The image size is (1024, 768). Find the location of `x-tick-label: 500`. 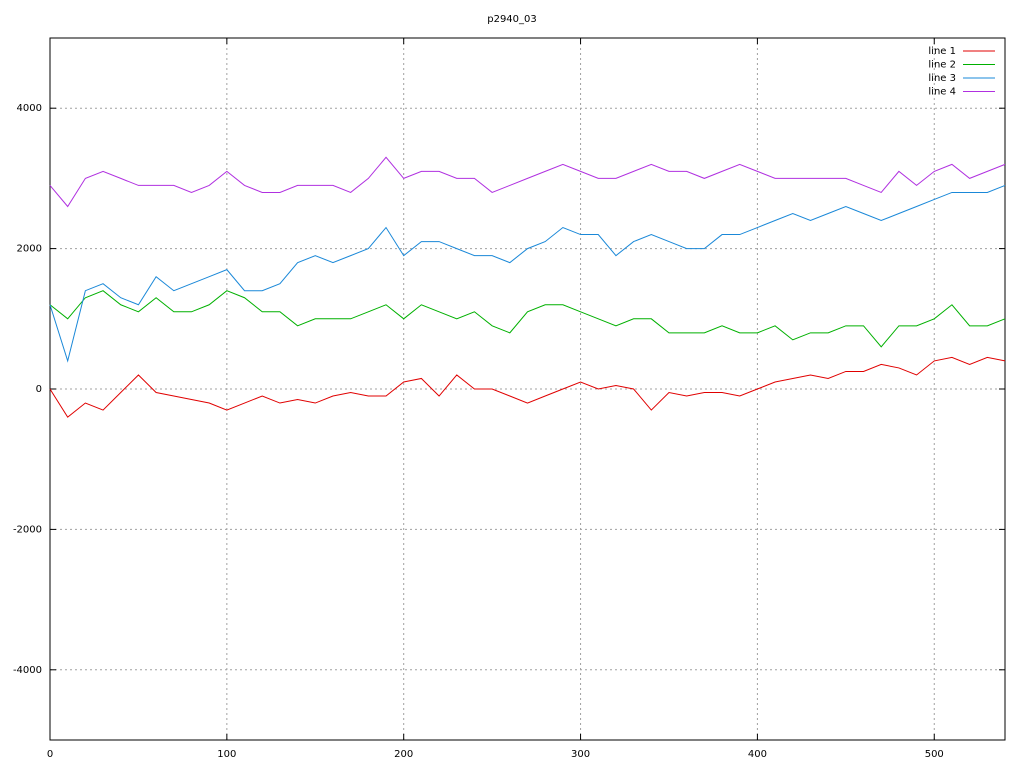

x-tick-label: 500 is located at coordinates (934, 754).